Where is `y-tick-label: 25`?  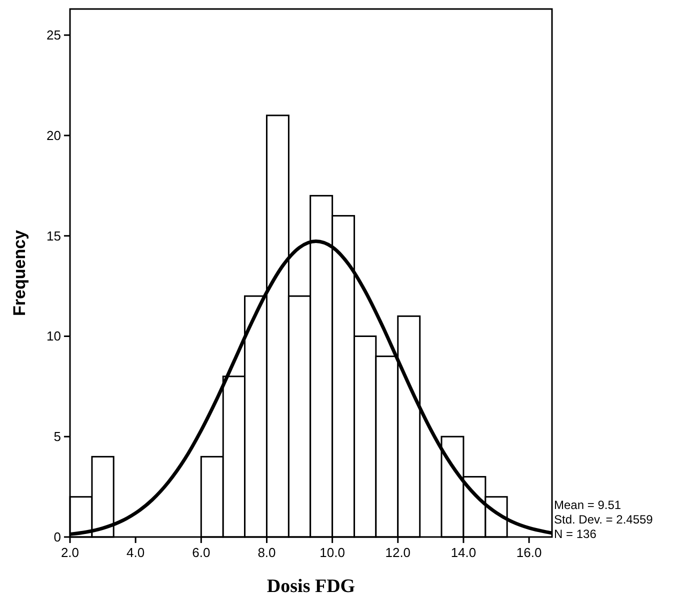 y-tick-label: 25 is located at coordinates (53, 35).